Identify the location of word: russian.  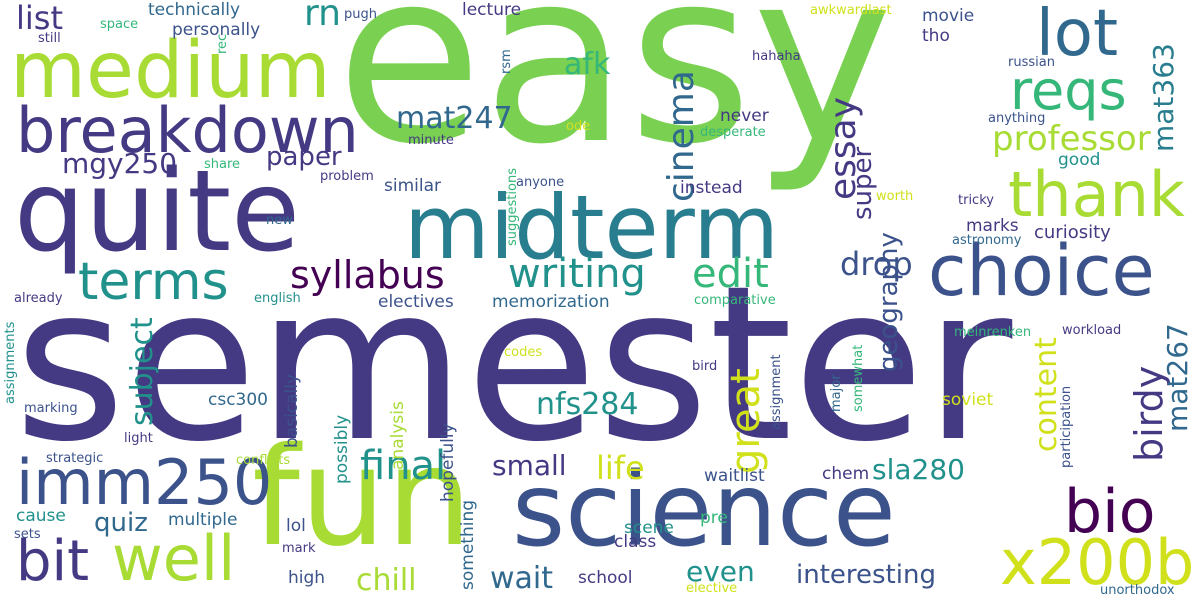
(1031, 62).